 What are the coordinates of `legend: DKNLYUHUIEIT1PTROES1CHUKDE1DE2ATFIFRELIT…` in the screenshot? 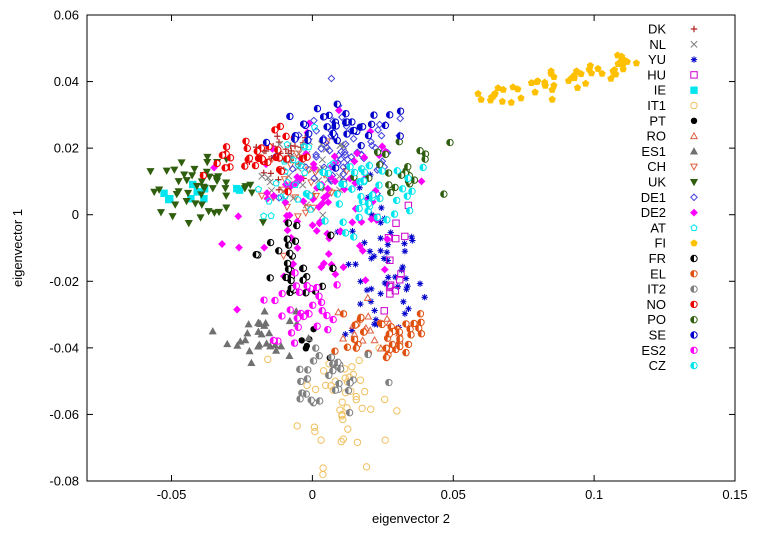 It's located at (670, 197).